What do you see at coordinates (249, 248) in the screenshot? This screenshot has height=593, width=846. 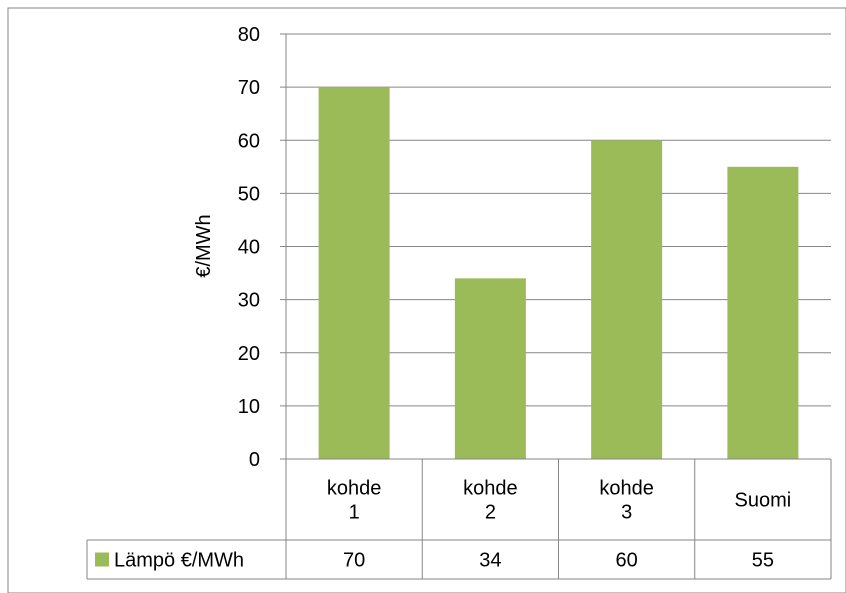 I see `y-tick-label: 40` at bounding box center [249, 248].